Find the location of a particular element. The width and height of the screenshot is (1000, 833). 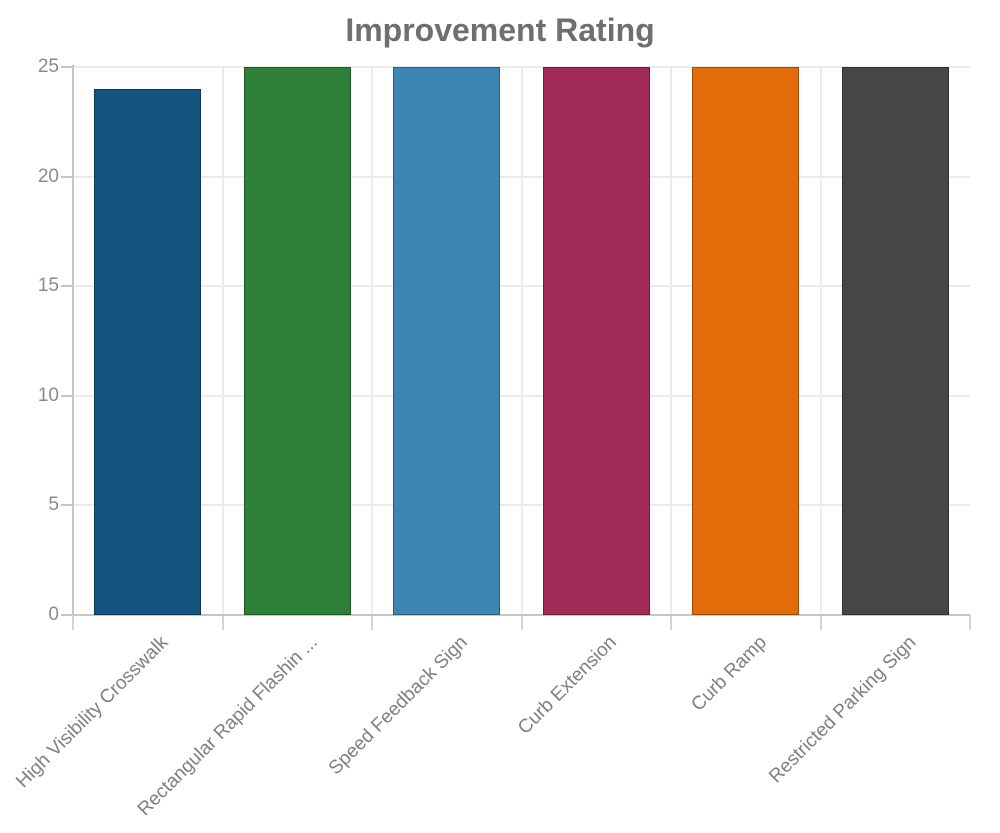

y-tick-label: 15 is located at coordinates (48, 286).